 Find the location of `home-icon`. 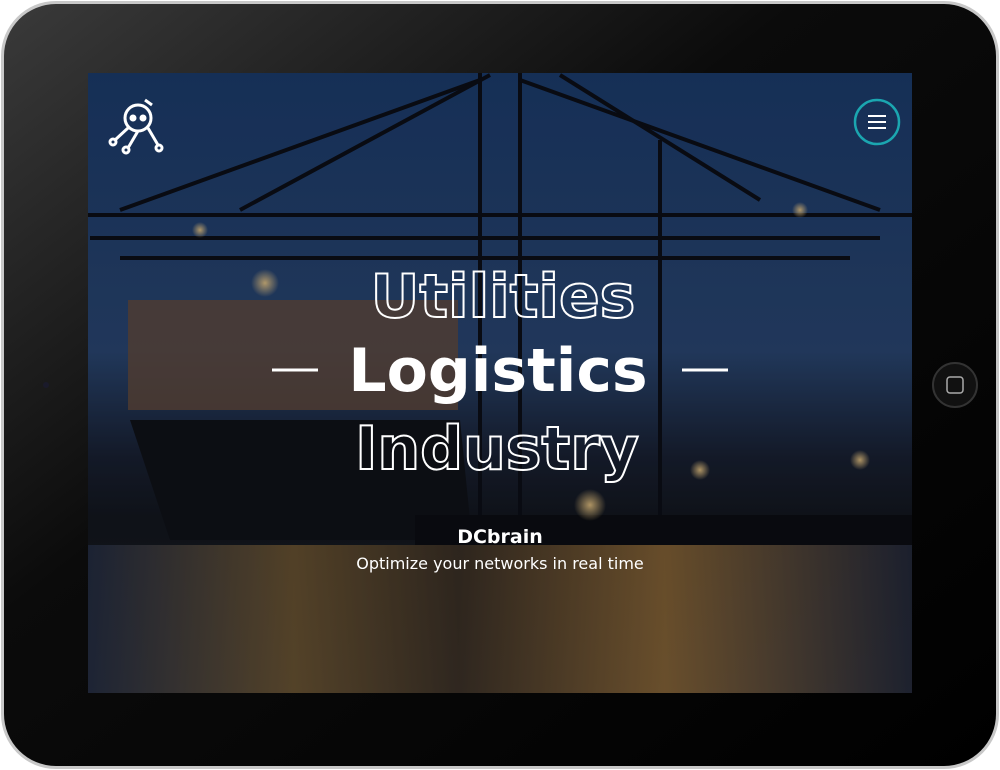

home-icon is located at coordinates (955, 385).